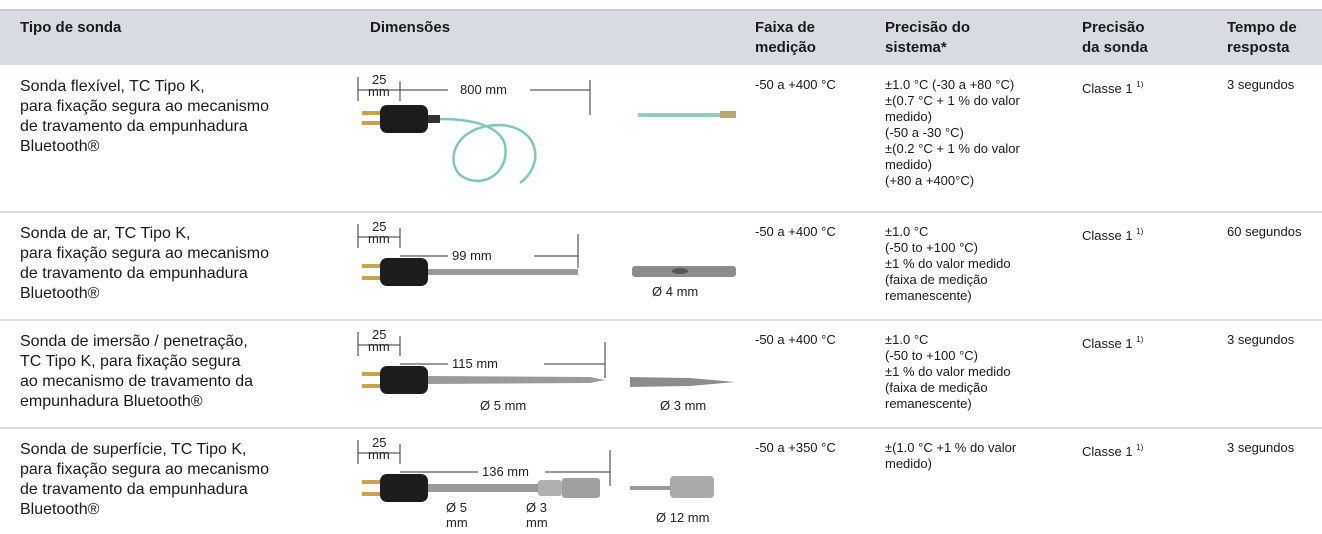  I want to click on header-text: Precisão do, so click(928, 27).